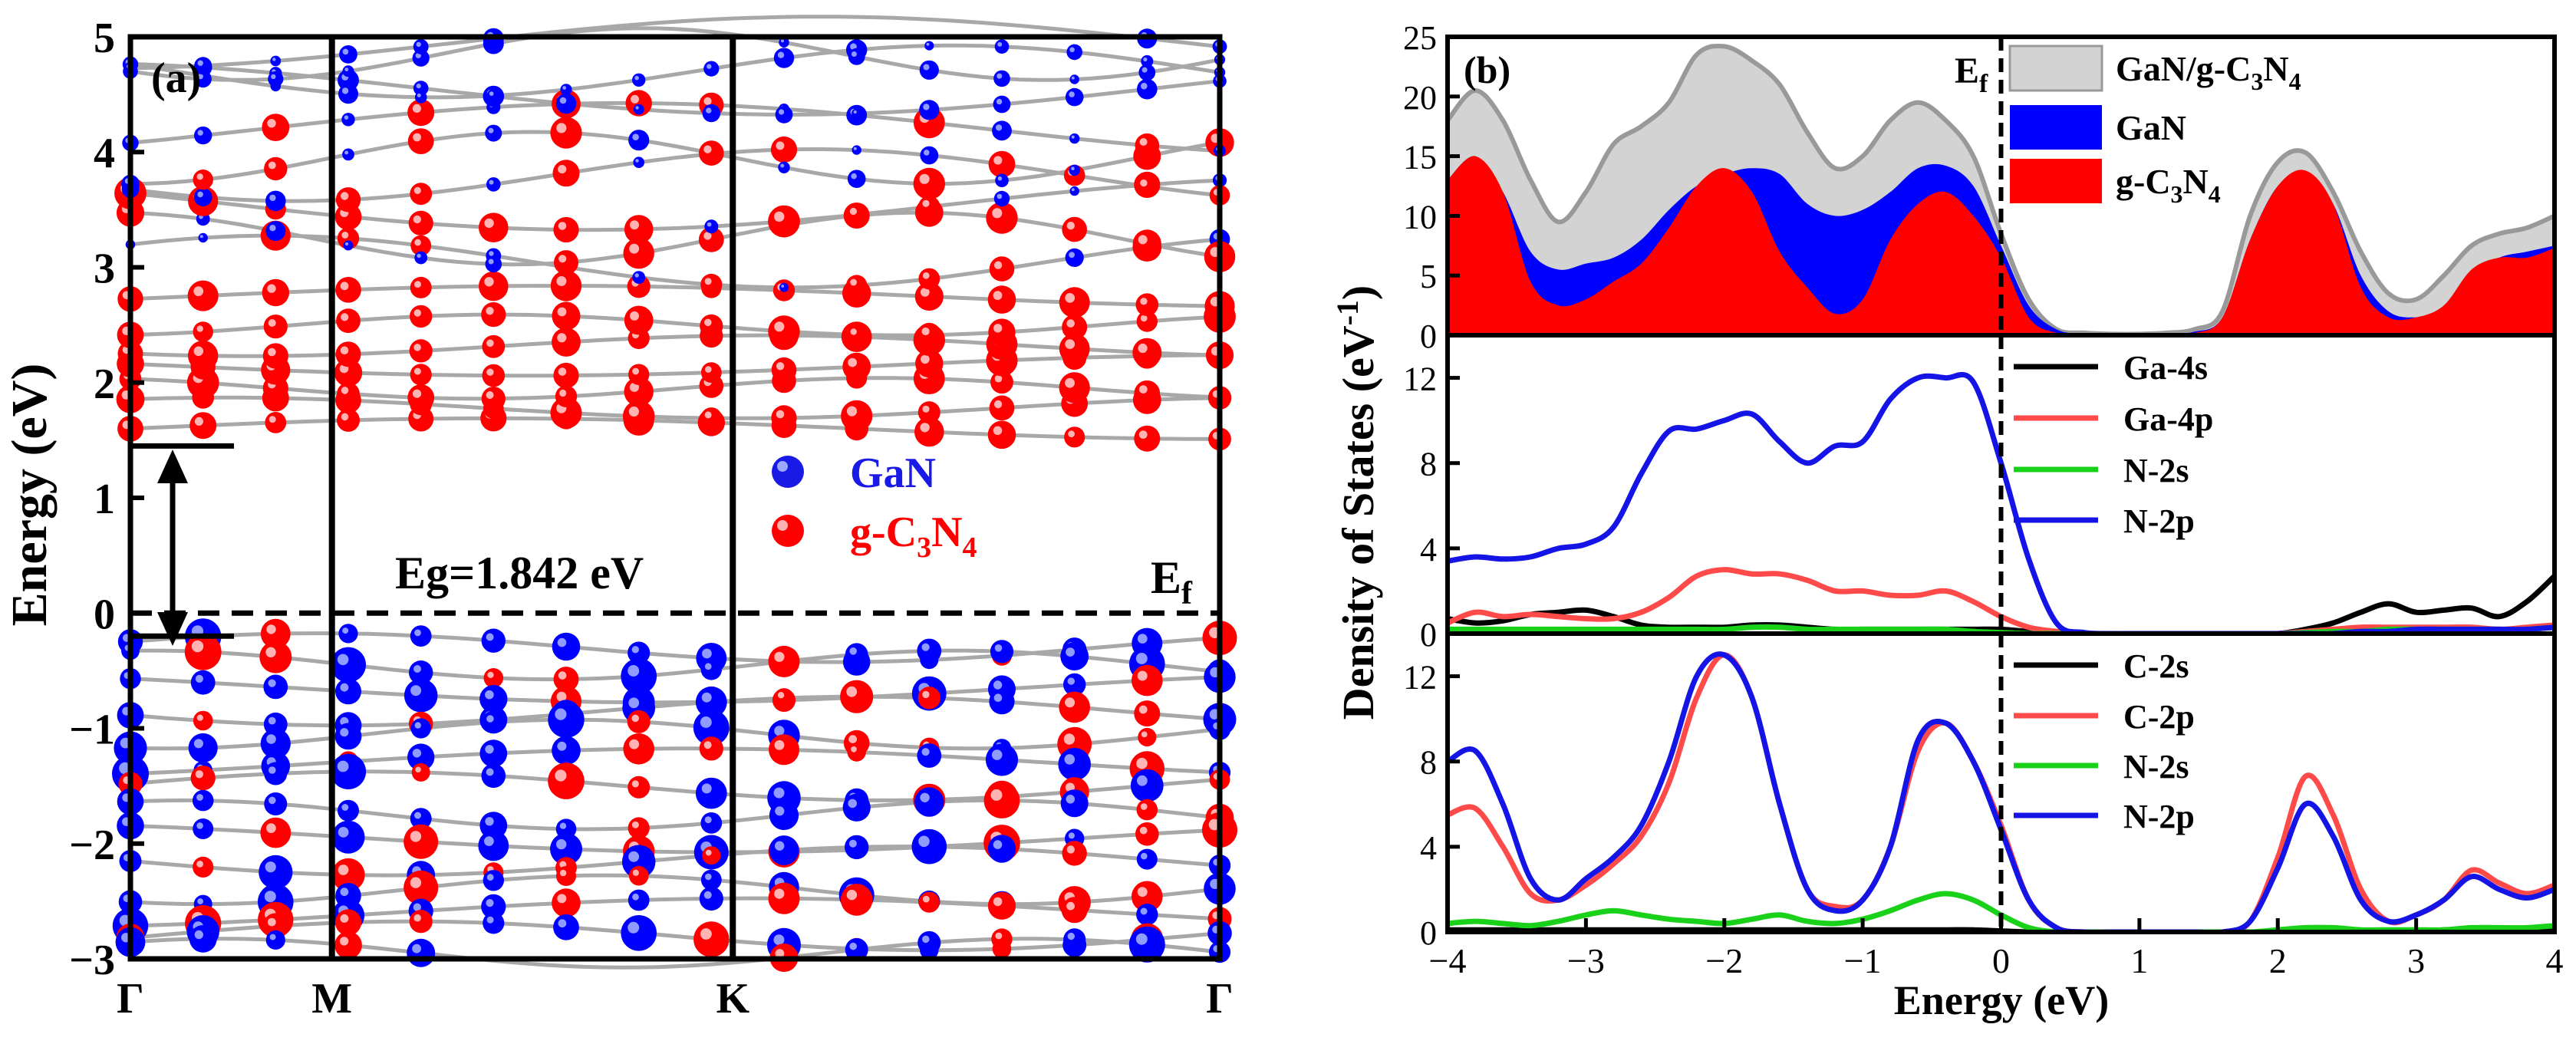 The height and width of the screenshot is (1044, 2576). I want to click on fermi-b-e: E, so click(1967, 71).